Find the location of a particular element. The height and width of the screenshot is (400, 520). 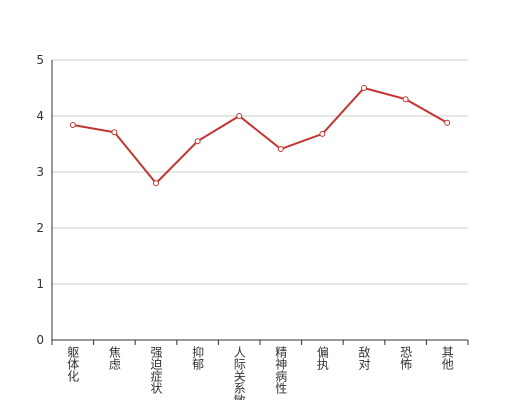

x-tick-label: 敌对 is located at coordinates (364, 357).